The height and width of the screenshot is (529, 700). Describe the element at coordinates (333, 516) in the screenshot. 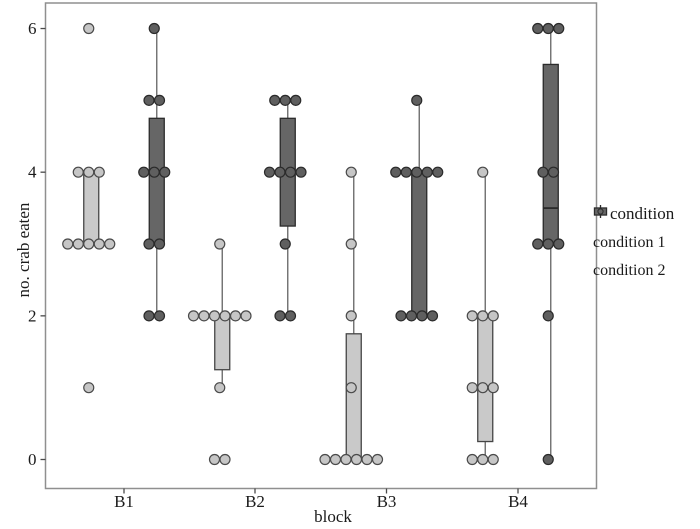

I see `x-axis-title: block` at that location.